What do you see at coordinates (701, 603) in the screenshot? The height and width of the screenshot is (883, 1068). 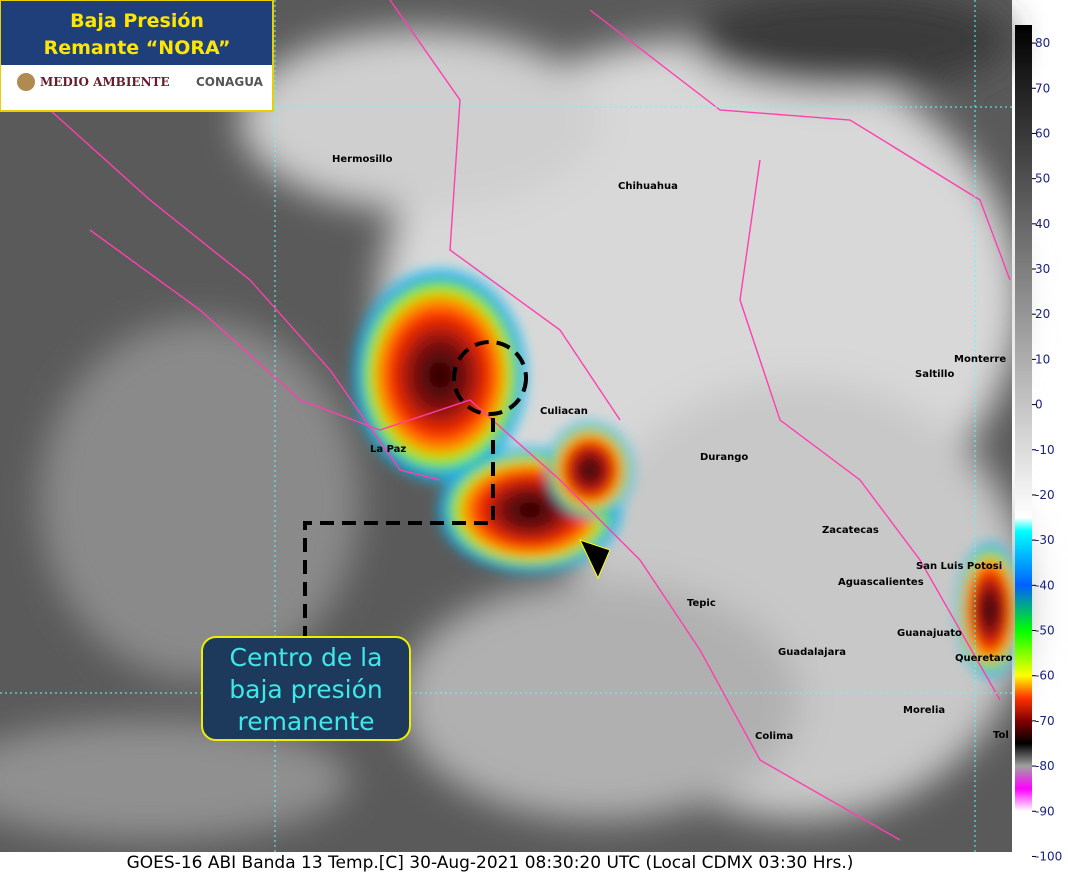 I see `city: Tepic` at bounding box center [701, 603].